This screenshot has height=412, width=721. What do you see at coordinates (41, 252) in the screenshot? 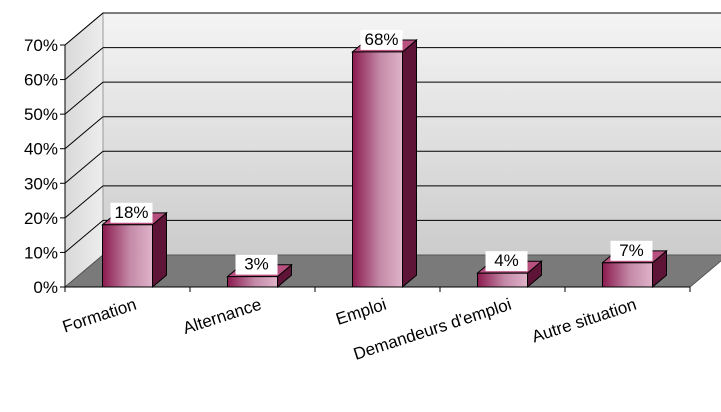
I see `y-tick-label: 10%` at bounding box center [41, 252].